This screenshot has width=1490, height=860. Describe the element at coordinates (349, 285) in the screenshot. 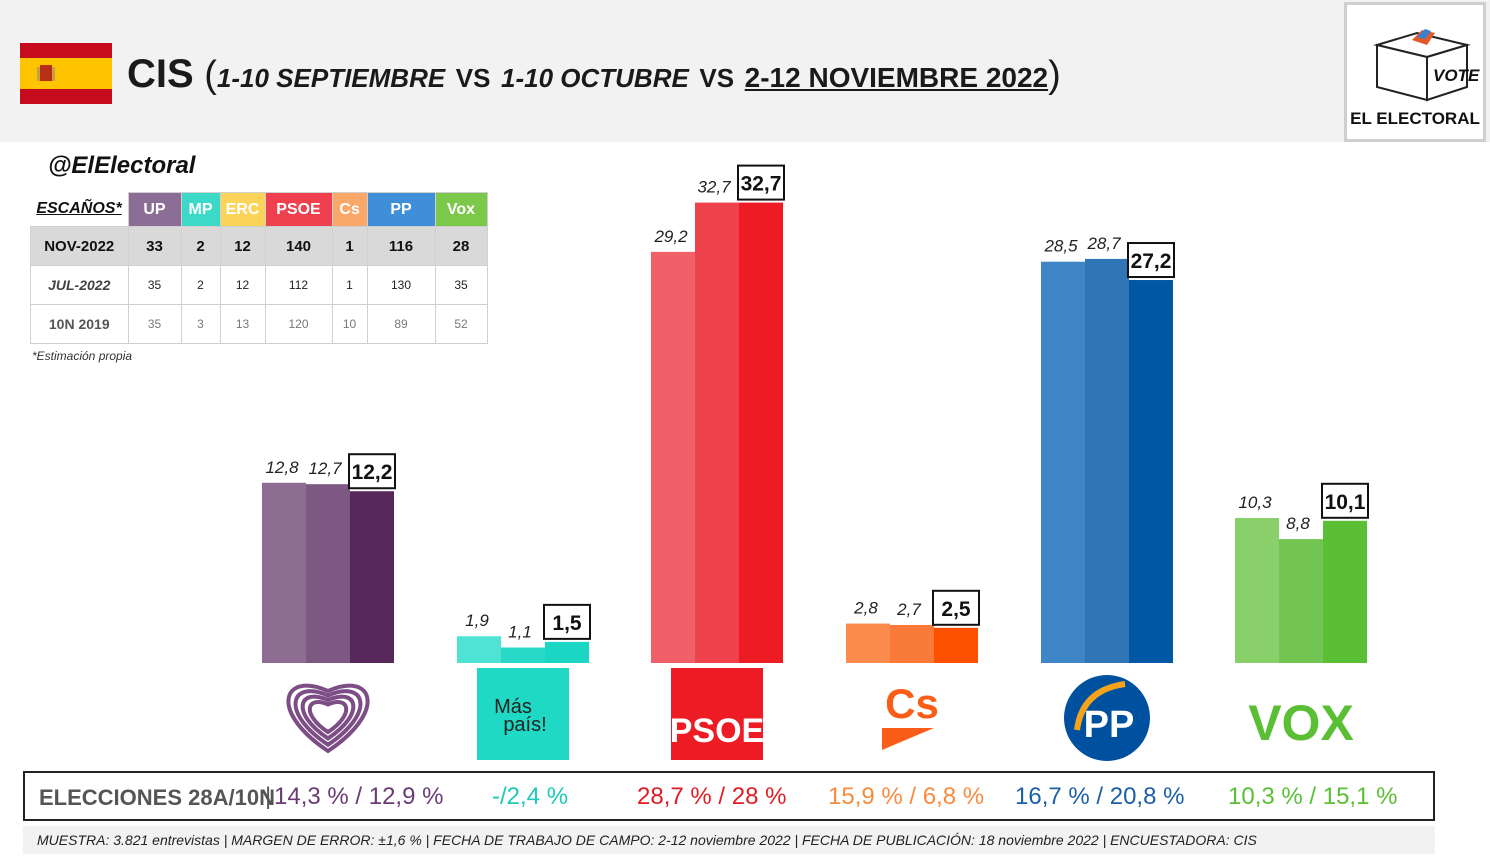

I see `table-cell: 1` at that location.